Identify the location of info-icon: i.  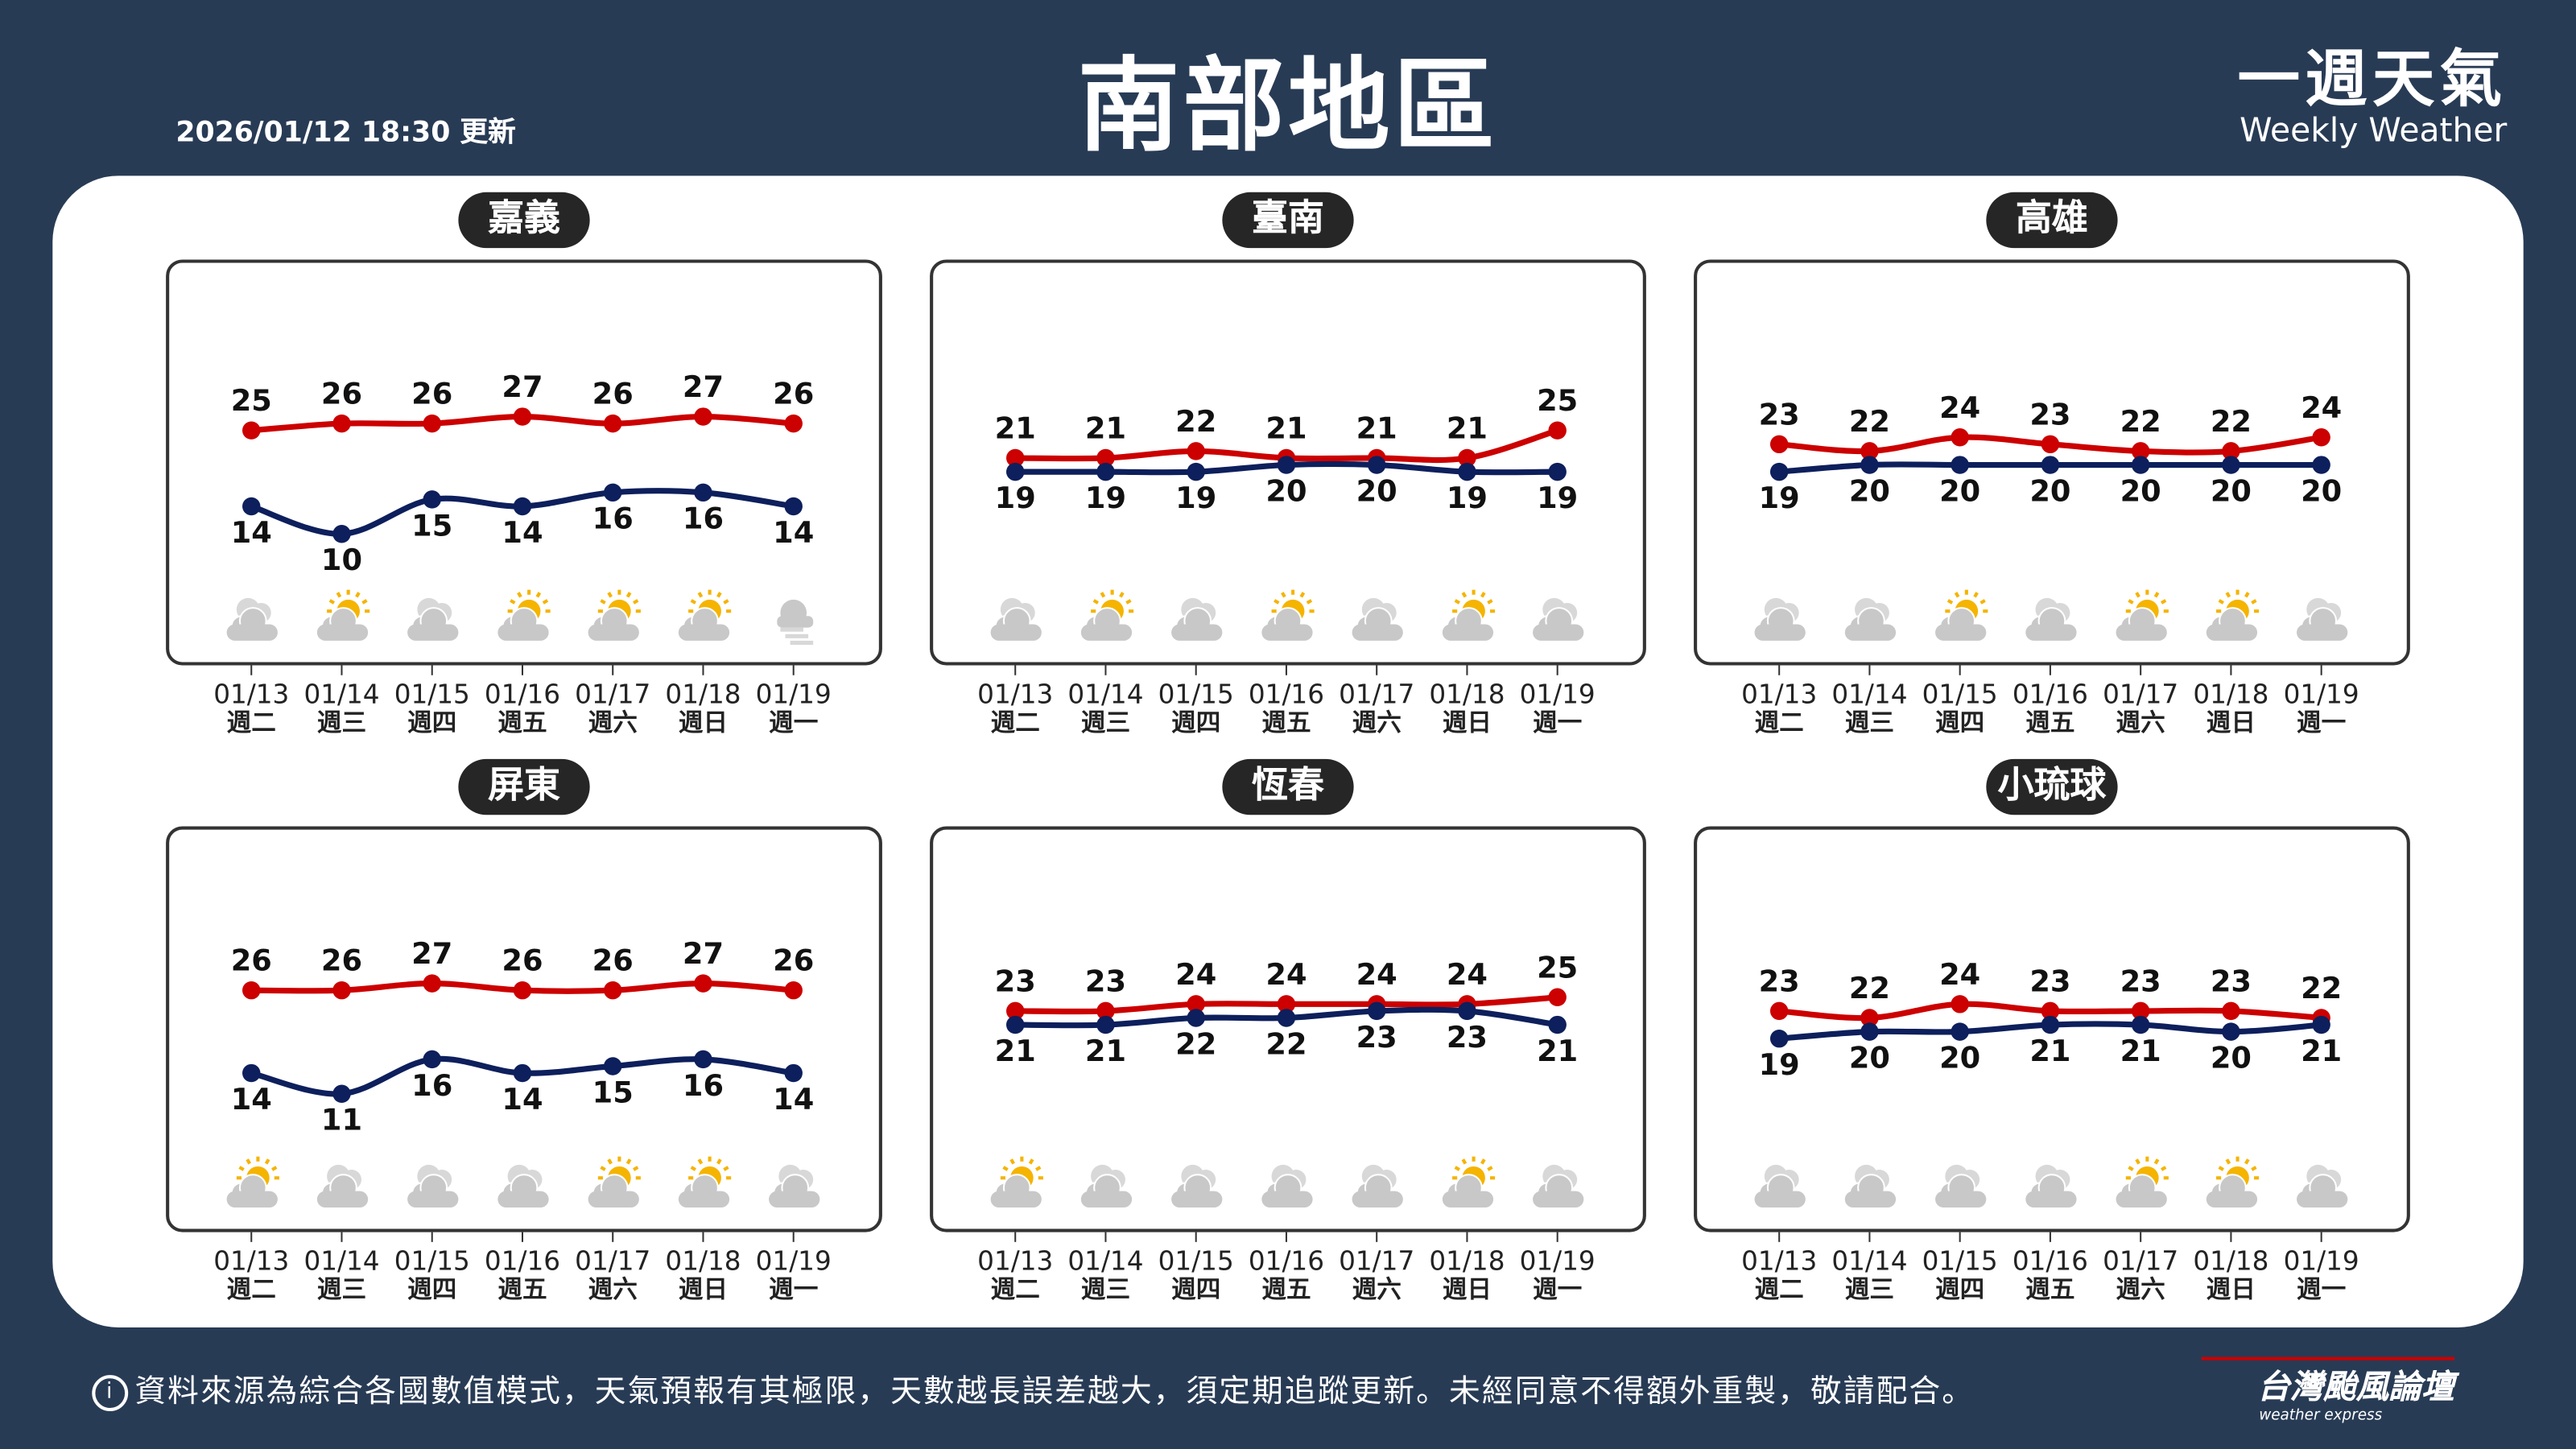
(111, 1393).